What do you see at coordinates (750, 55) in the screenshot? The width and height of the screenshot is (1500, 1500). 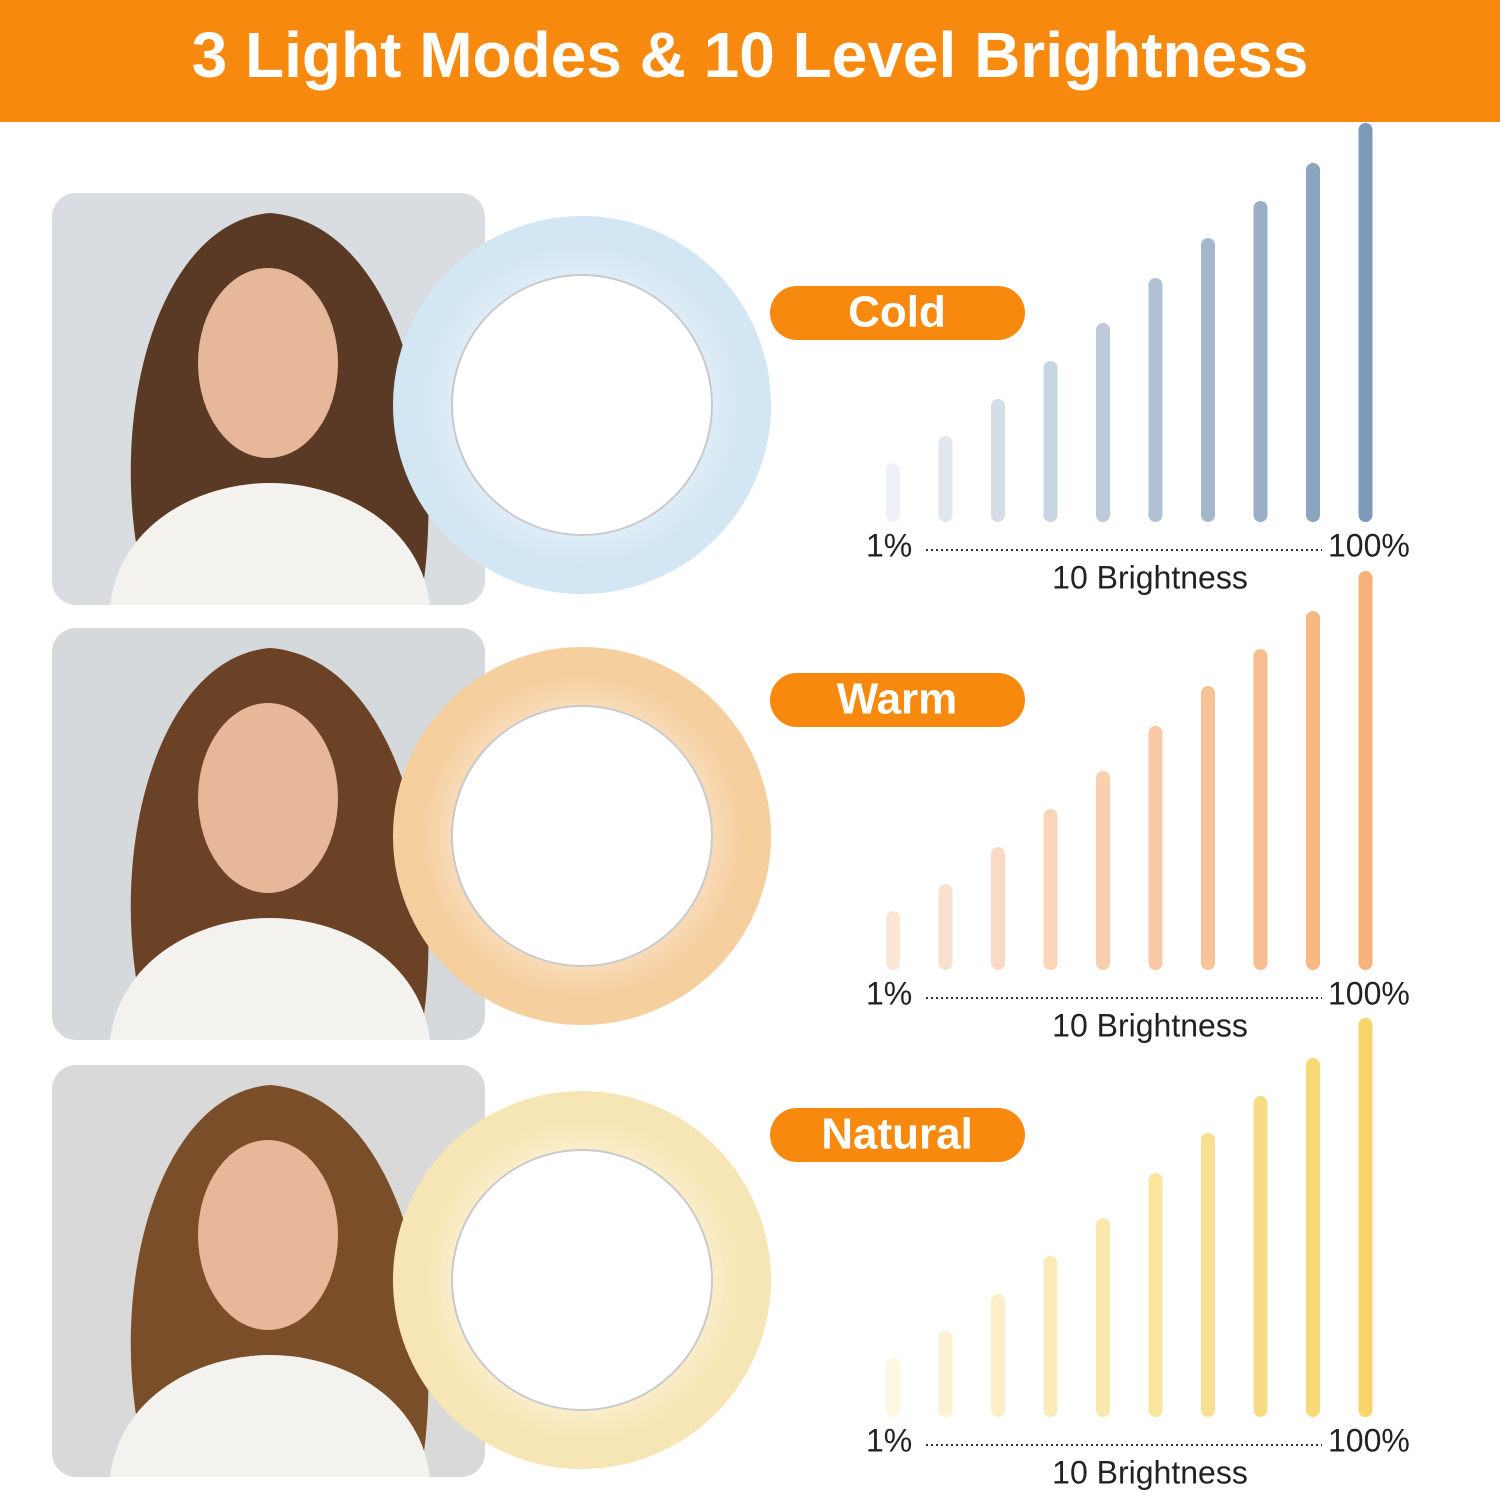 I see `header-title: 3 Light Modes & 10 Level Brightness` at bounding box center [750, 55].